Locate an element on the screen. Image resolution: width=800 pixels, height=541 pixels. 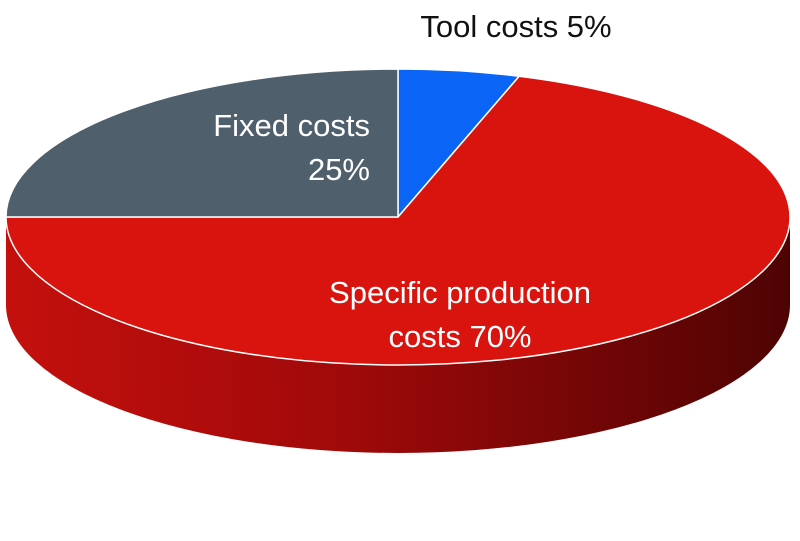
slice-label-line: Tool costs 5% is located at coordinates (515, 26).